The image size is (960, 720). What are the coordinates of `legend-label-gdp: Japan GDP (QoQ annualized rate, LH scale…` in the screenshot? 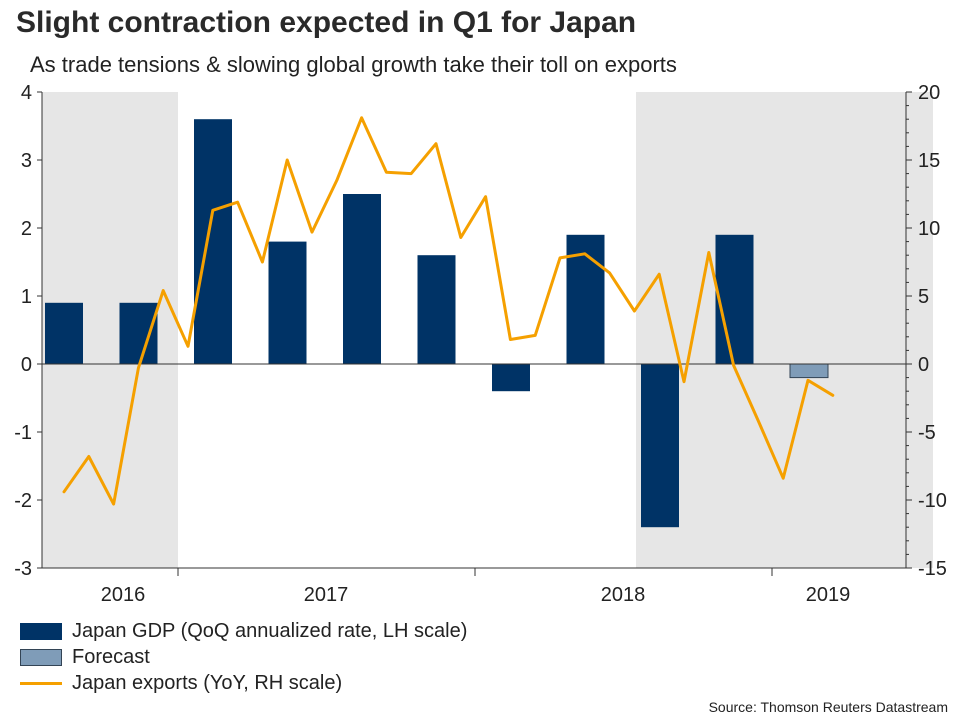 It's located at (270, 630).